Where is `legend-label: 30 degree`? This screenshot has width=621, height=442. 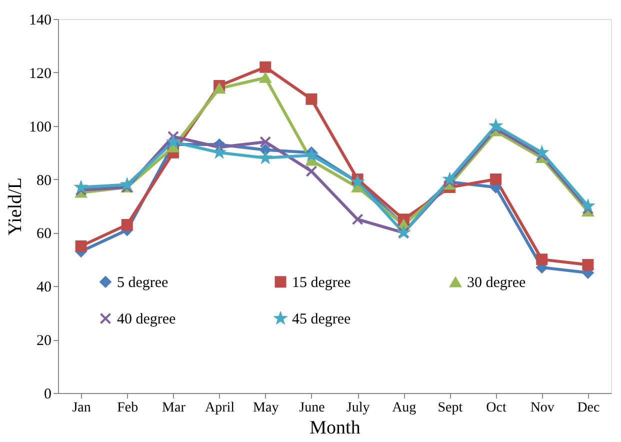
legend-label: 30 degree is located at coordinates (496, 283).